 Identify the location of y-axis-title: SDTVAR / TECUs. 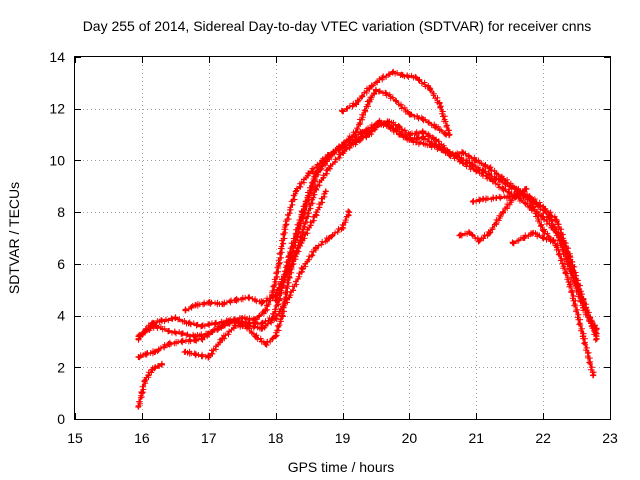
(14, 238).